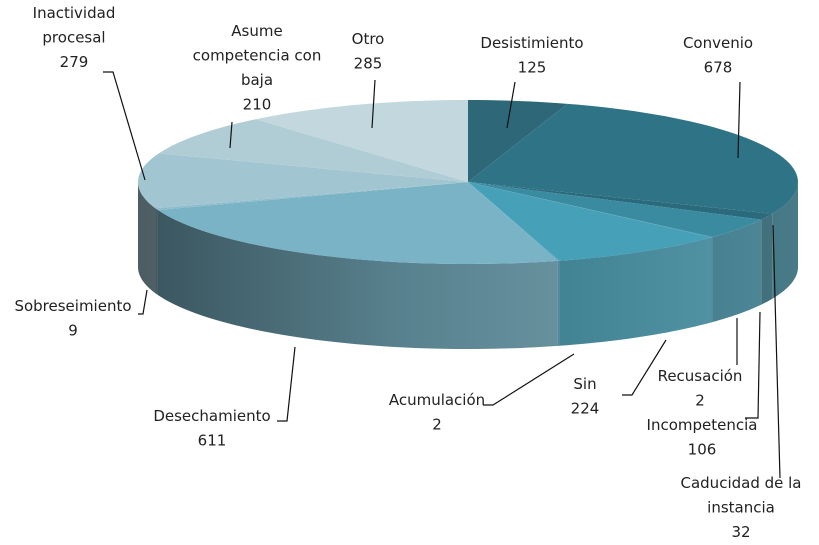 The height and width of the screenshot is (545, 819). I want to click on value-label: 9, so click(73, 331).